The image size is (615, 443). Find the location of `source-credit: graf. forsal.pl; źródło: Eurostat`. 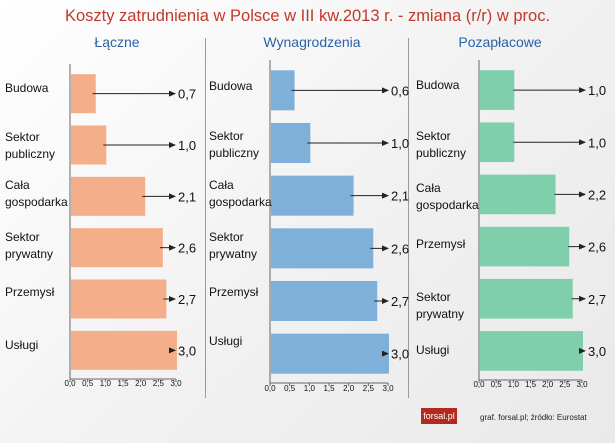

source-credit: graf. forsal.pl; źródło: Eurostat is located at coordinates (533, 417).